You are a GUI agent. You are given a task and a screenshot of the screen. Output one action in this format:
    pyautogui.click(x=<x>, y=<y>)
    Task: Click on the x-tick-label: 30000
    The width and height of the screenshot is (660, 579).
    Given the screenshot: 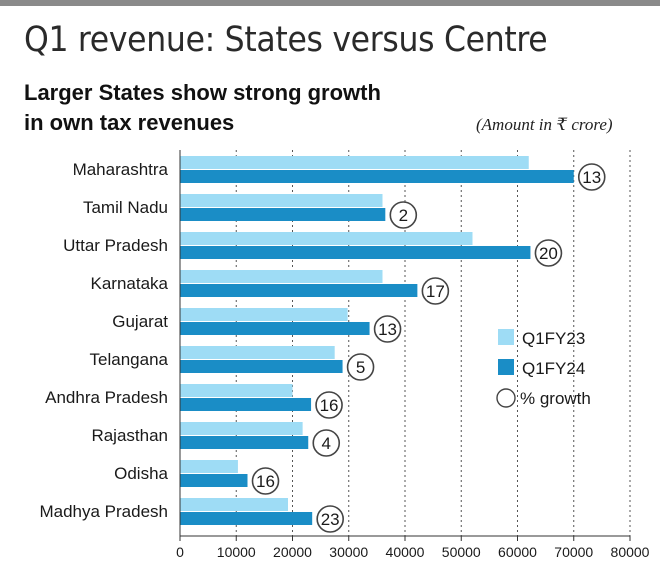 What is the action you would take?
    pyautogui.click(x=348, y=552)
    